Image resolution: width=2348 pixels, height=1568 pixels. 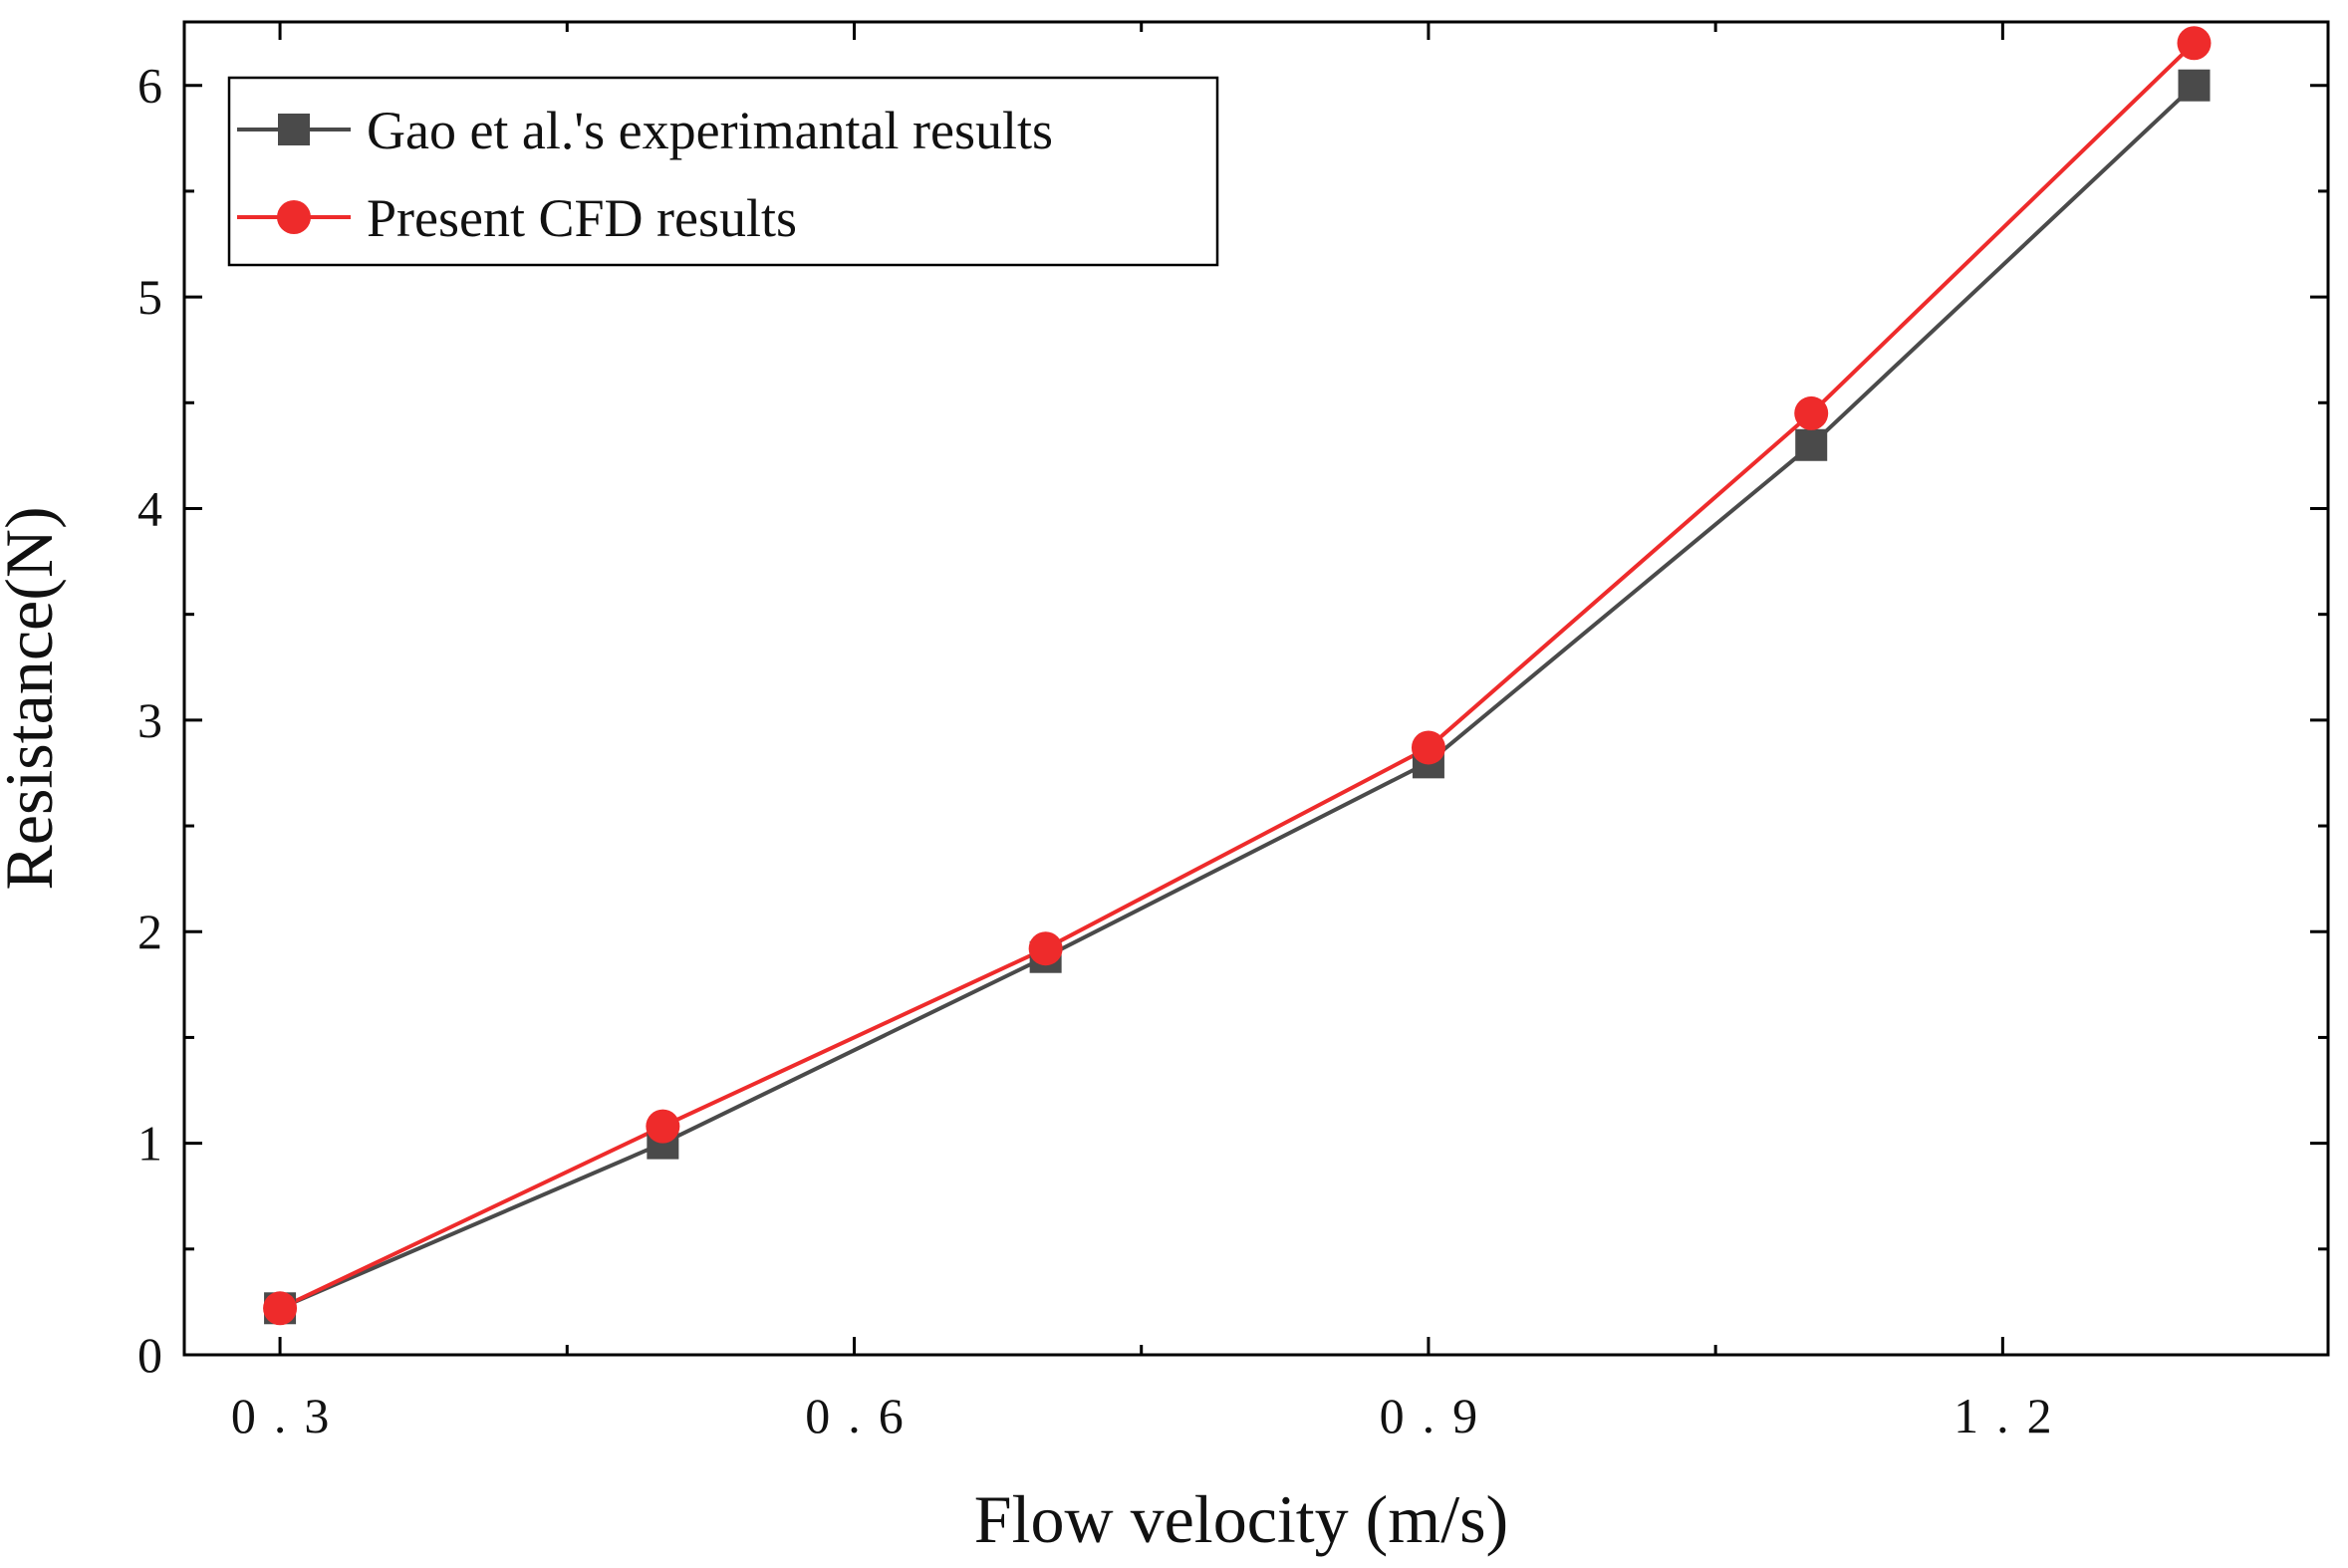 What do you see at coordinates (294, 129) in the screenshot?
I see `legend-square-marker` at bounding box center [294, 129].